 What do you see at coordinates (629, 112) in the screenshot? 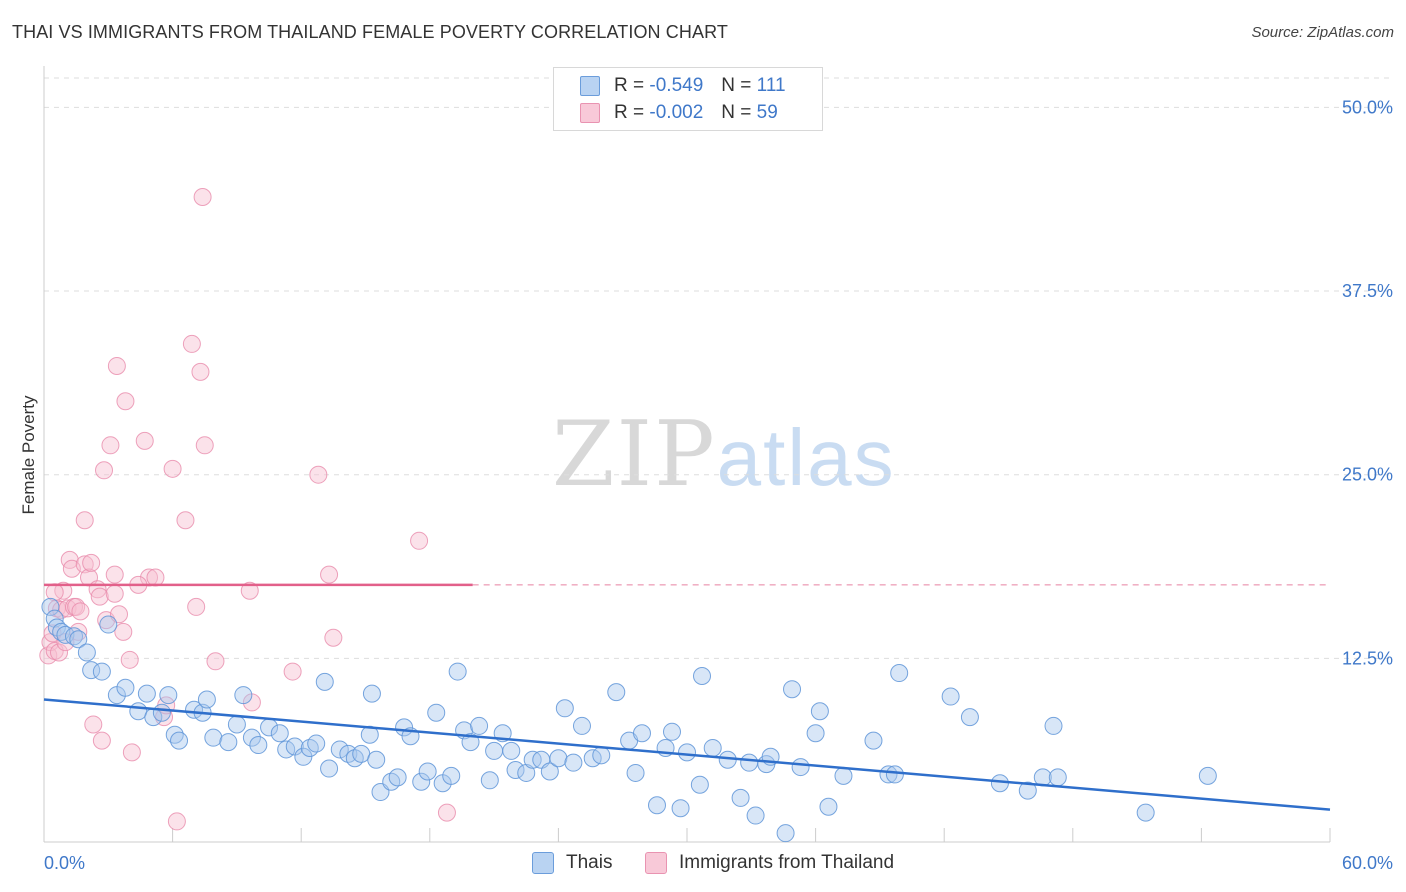
I see `legend-r-label: R =` at bounding box center [629, 112].